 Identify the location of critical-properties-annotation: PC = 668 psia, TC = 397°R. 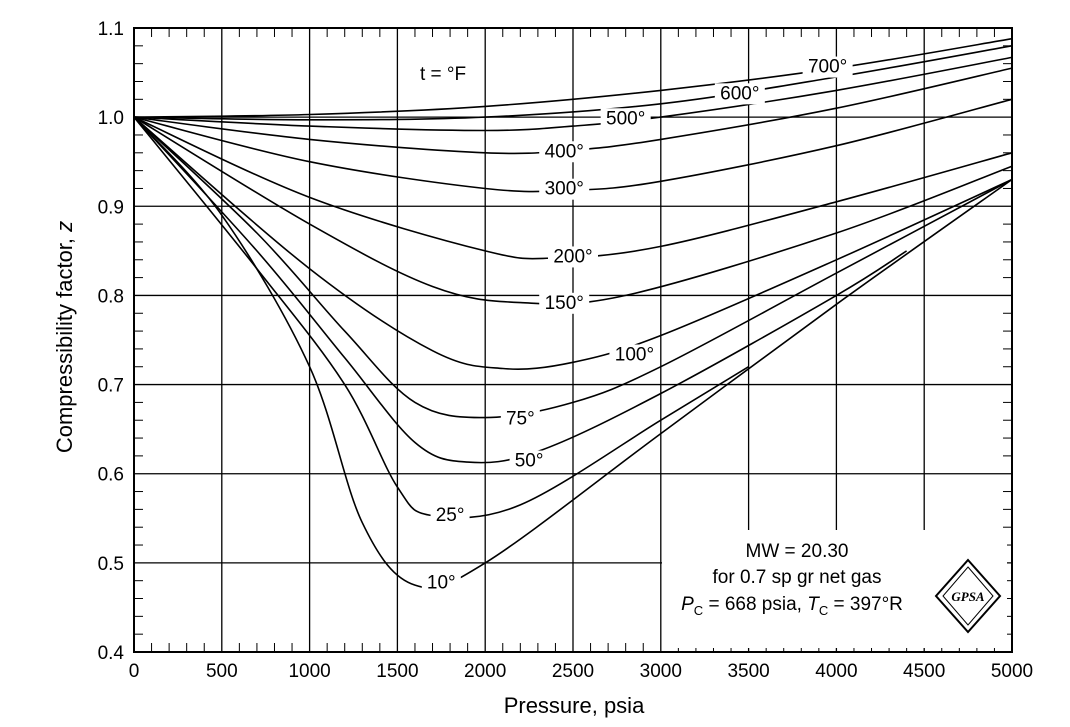
(792, 606).